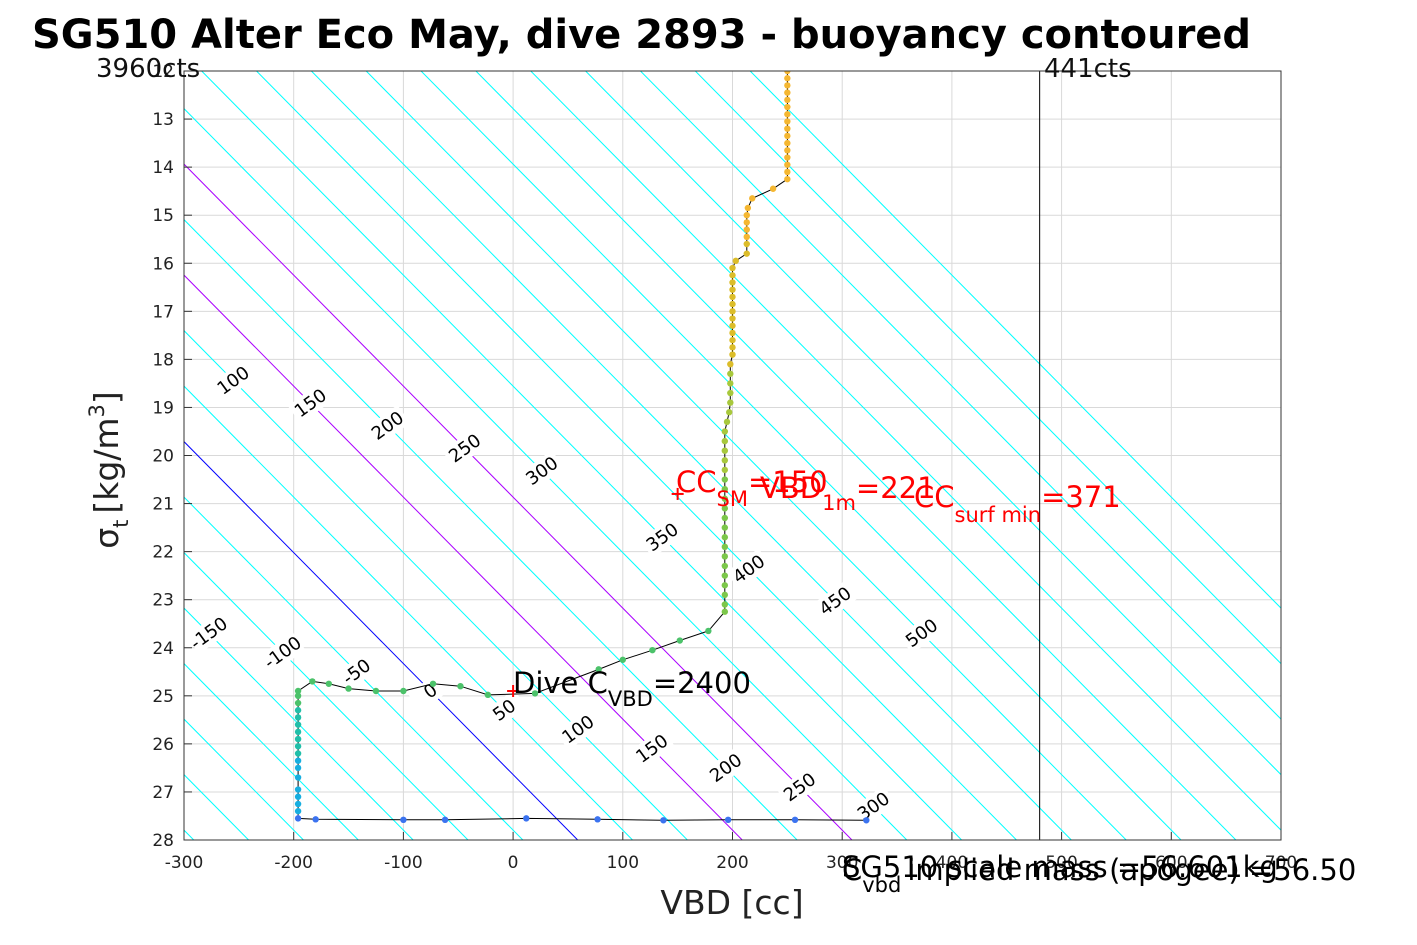 Image resolution: width=1417 pixels, height=945 pixels. Describe the element at coordinates (842, 863) in the screenshot. I see `x-tick-label: 300` at that location.